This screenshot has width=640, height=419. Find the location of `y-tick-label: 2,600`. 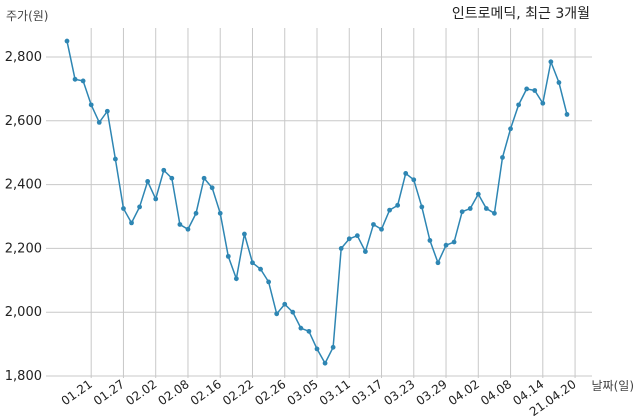

y-tick-label: 2,600 is located at coordinates (23, 121).